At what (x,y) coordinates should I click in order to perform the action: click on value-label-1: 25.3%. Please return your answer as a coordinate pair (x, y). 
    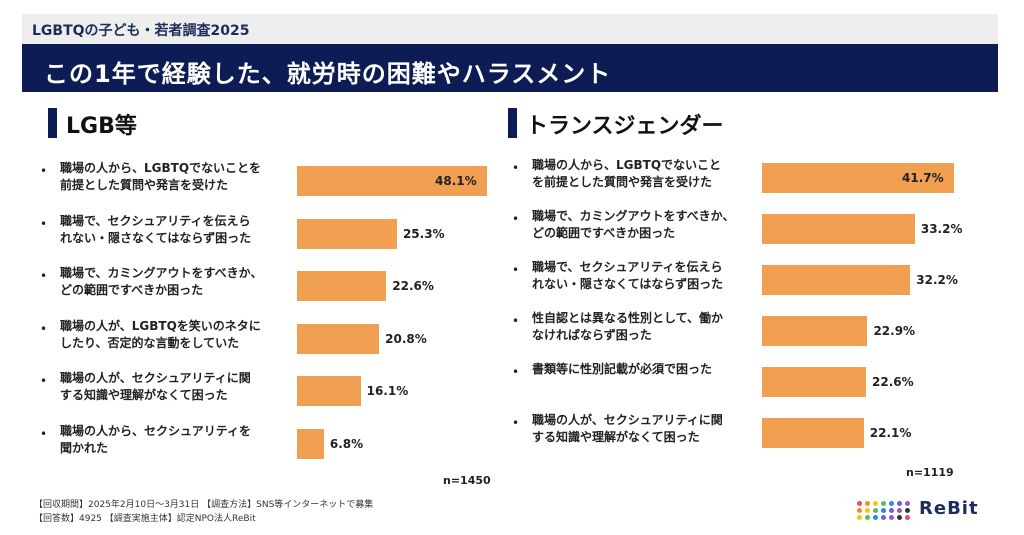
    Looking at the image, I should click on (423, 233).